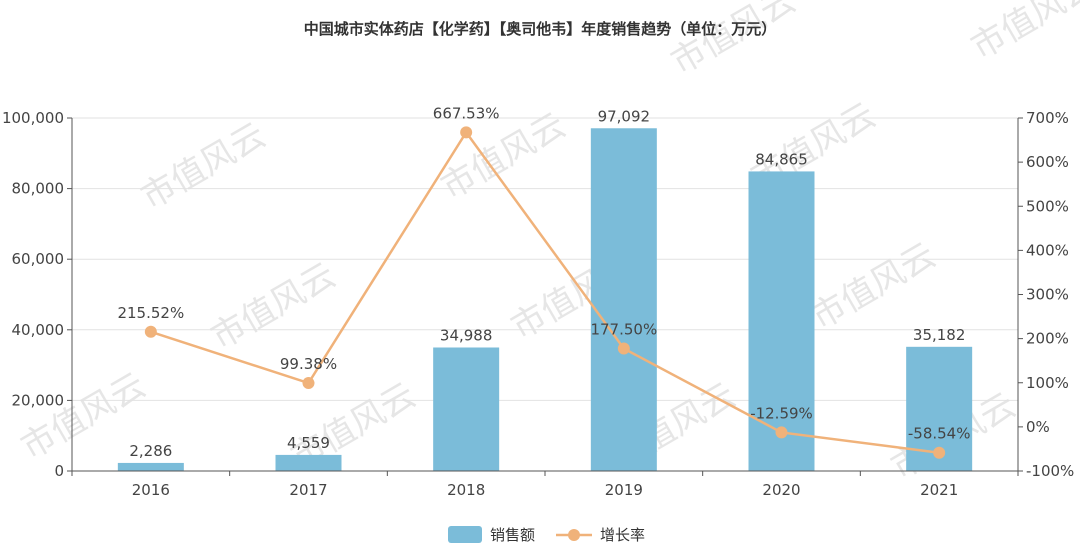  Describe the element at coordinates (624, 490) in the screenshot. I see `x-tick-label: 2019` at that location.